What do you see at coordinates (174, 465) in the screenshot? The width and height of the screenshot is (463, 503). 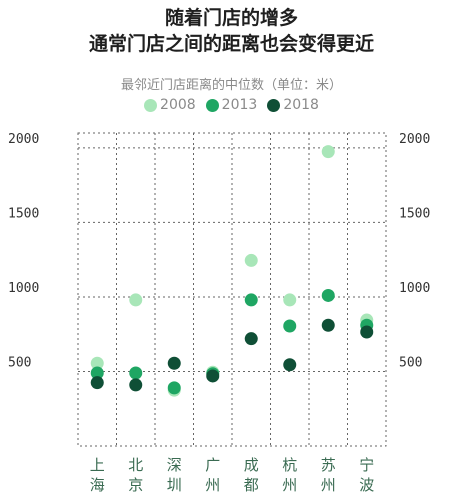 I see `x-category-label: 深` at bounding box center [174, 465].